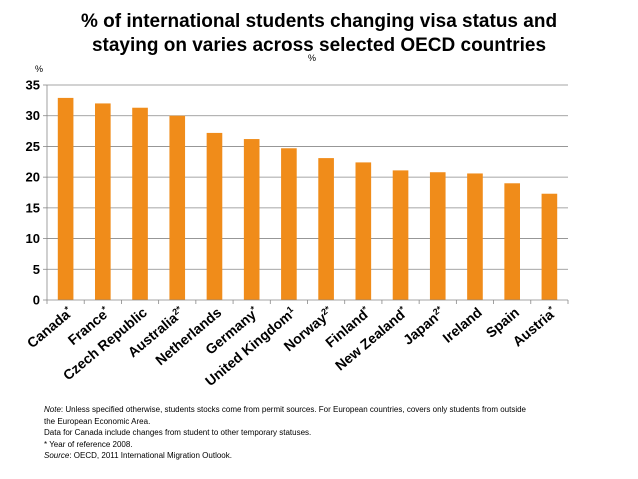 The image size is (638, 479). What do you see at coordinates (57, 455) in the screenshot?
I see `source-label: Source` at bounding box center [57, 455].